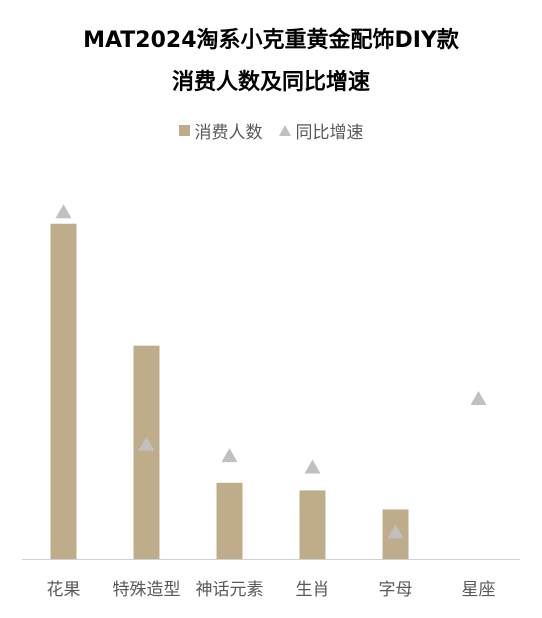  I want to click on chart-legend: 消费人数 同比增速, so click(271, 130).